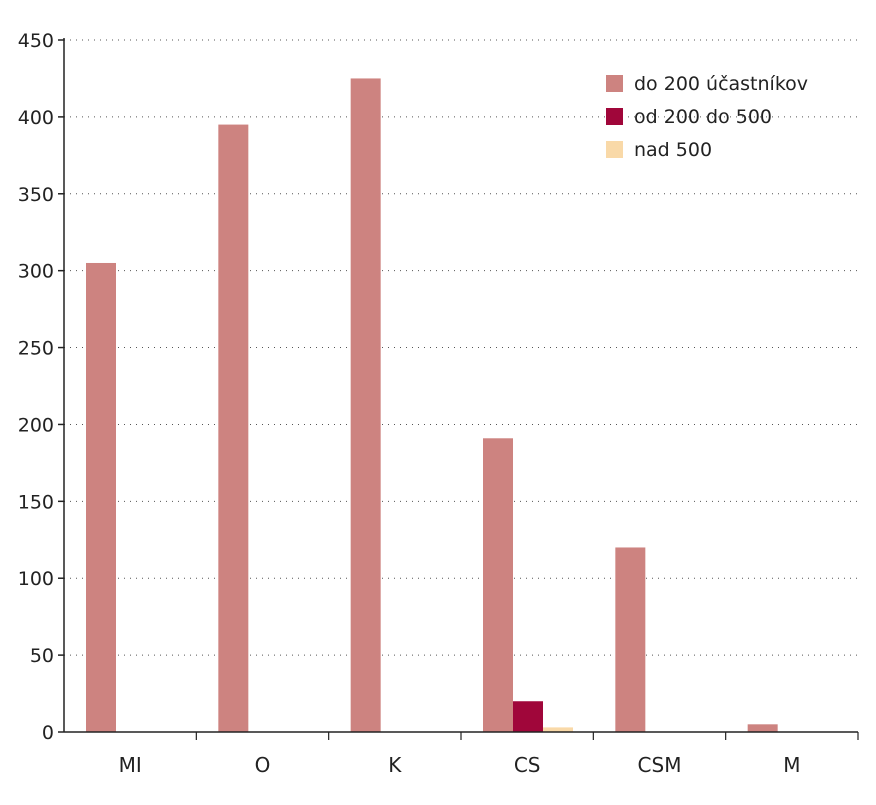 The height and width of the screenshot is (805, 876). I want to click on legend-label: do 200 účastníkov, so click(721, 84).